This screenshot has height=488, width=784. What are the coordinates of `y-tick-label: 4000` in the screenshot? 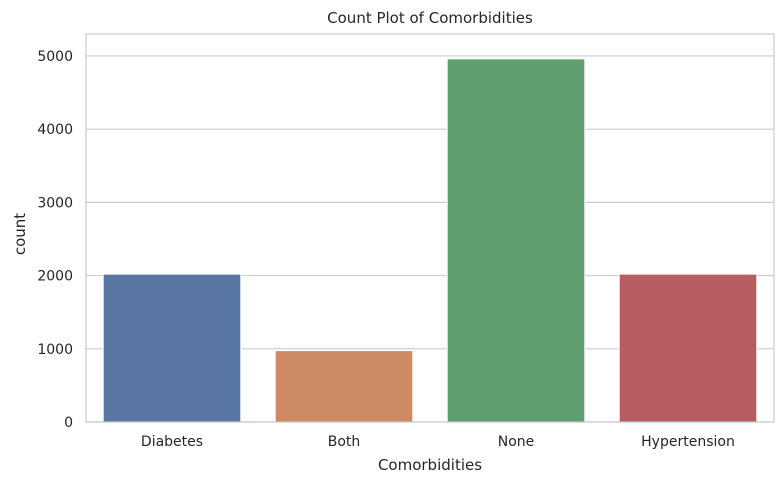 It's located at (55, 130).